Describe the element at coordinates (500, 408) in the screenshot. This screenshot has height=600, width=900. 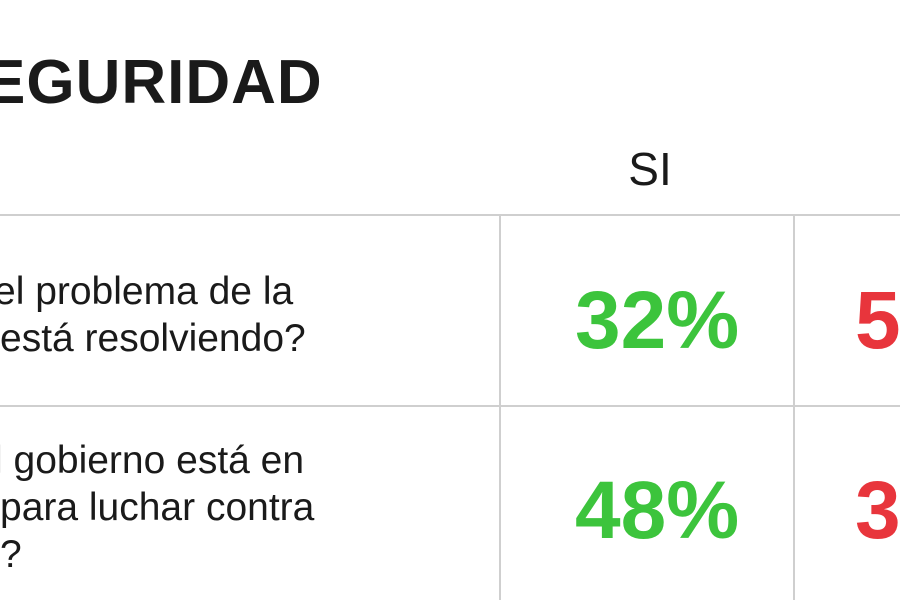
I see `column-divider-left` at that location.